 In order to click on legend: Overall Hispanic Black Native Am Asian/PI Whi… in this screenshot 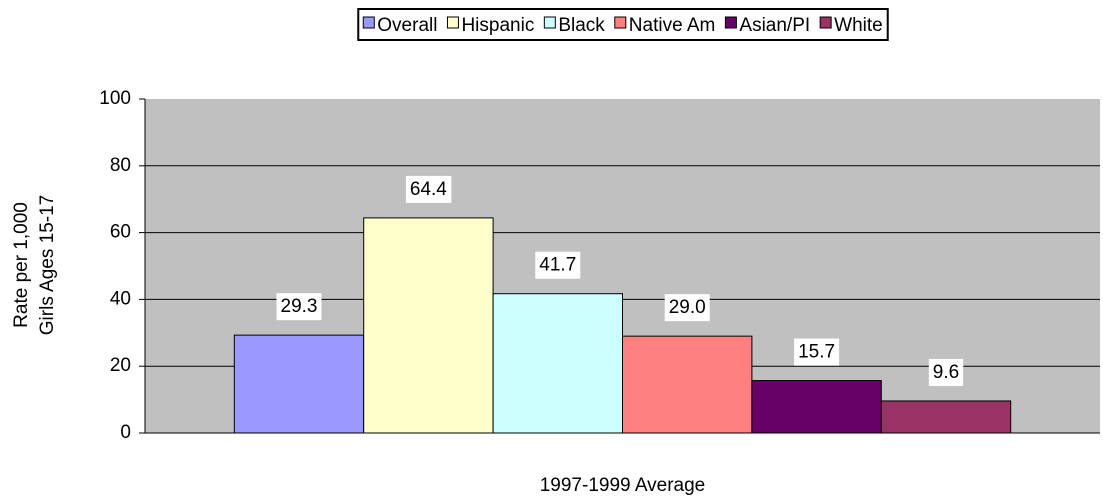, I will do `click(623, 24)`.